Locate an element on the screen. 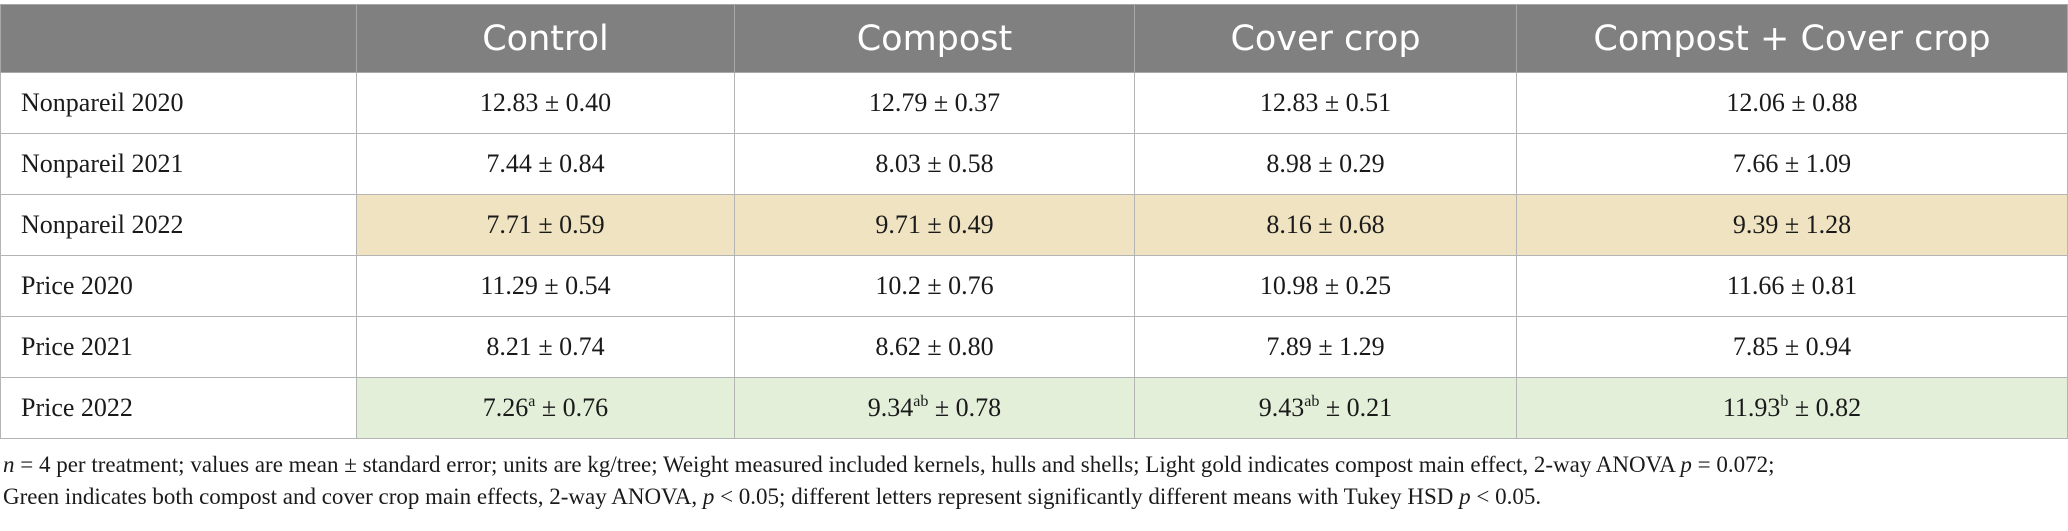  table-cell: 7.89 ± 1.29 is located at coordinates (1325, 347).